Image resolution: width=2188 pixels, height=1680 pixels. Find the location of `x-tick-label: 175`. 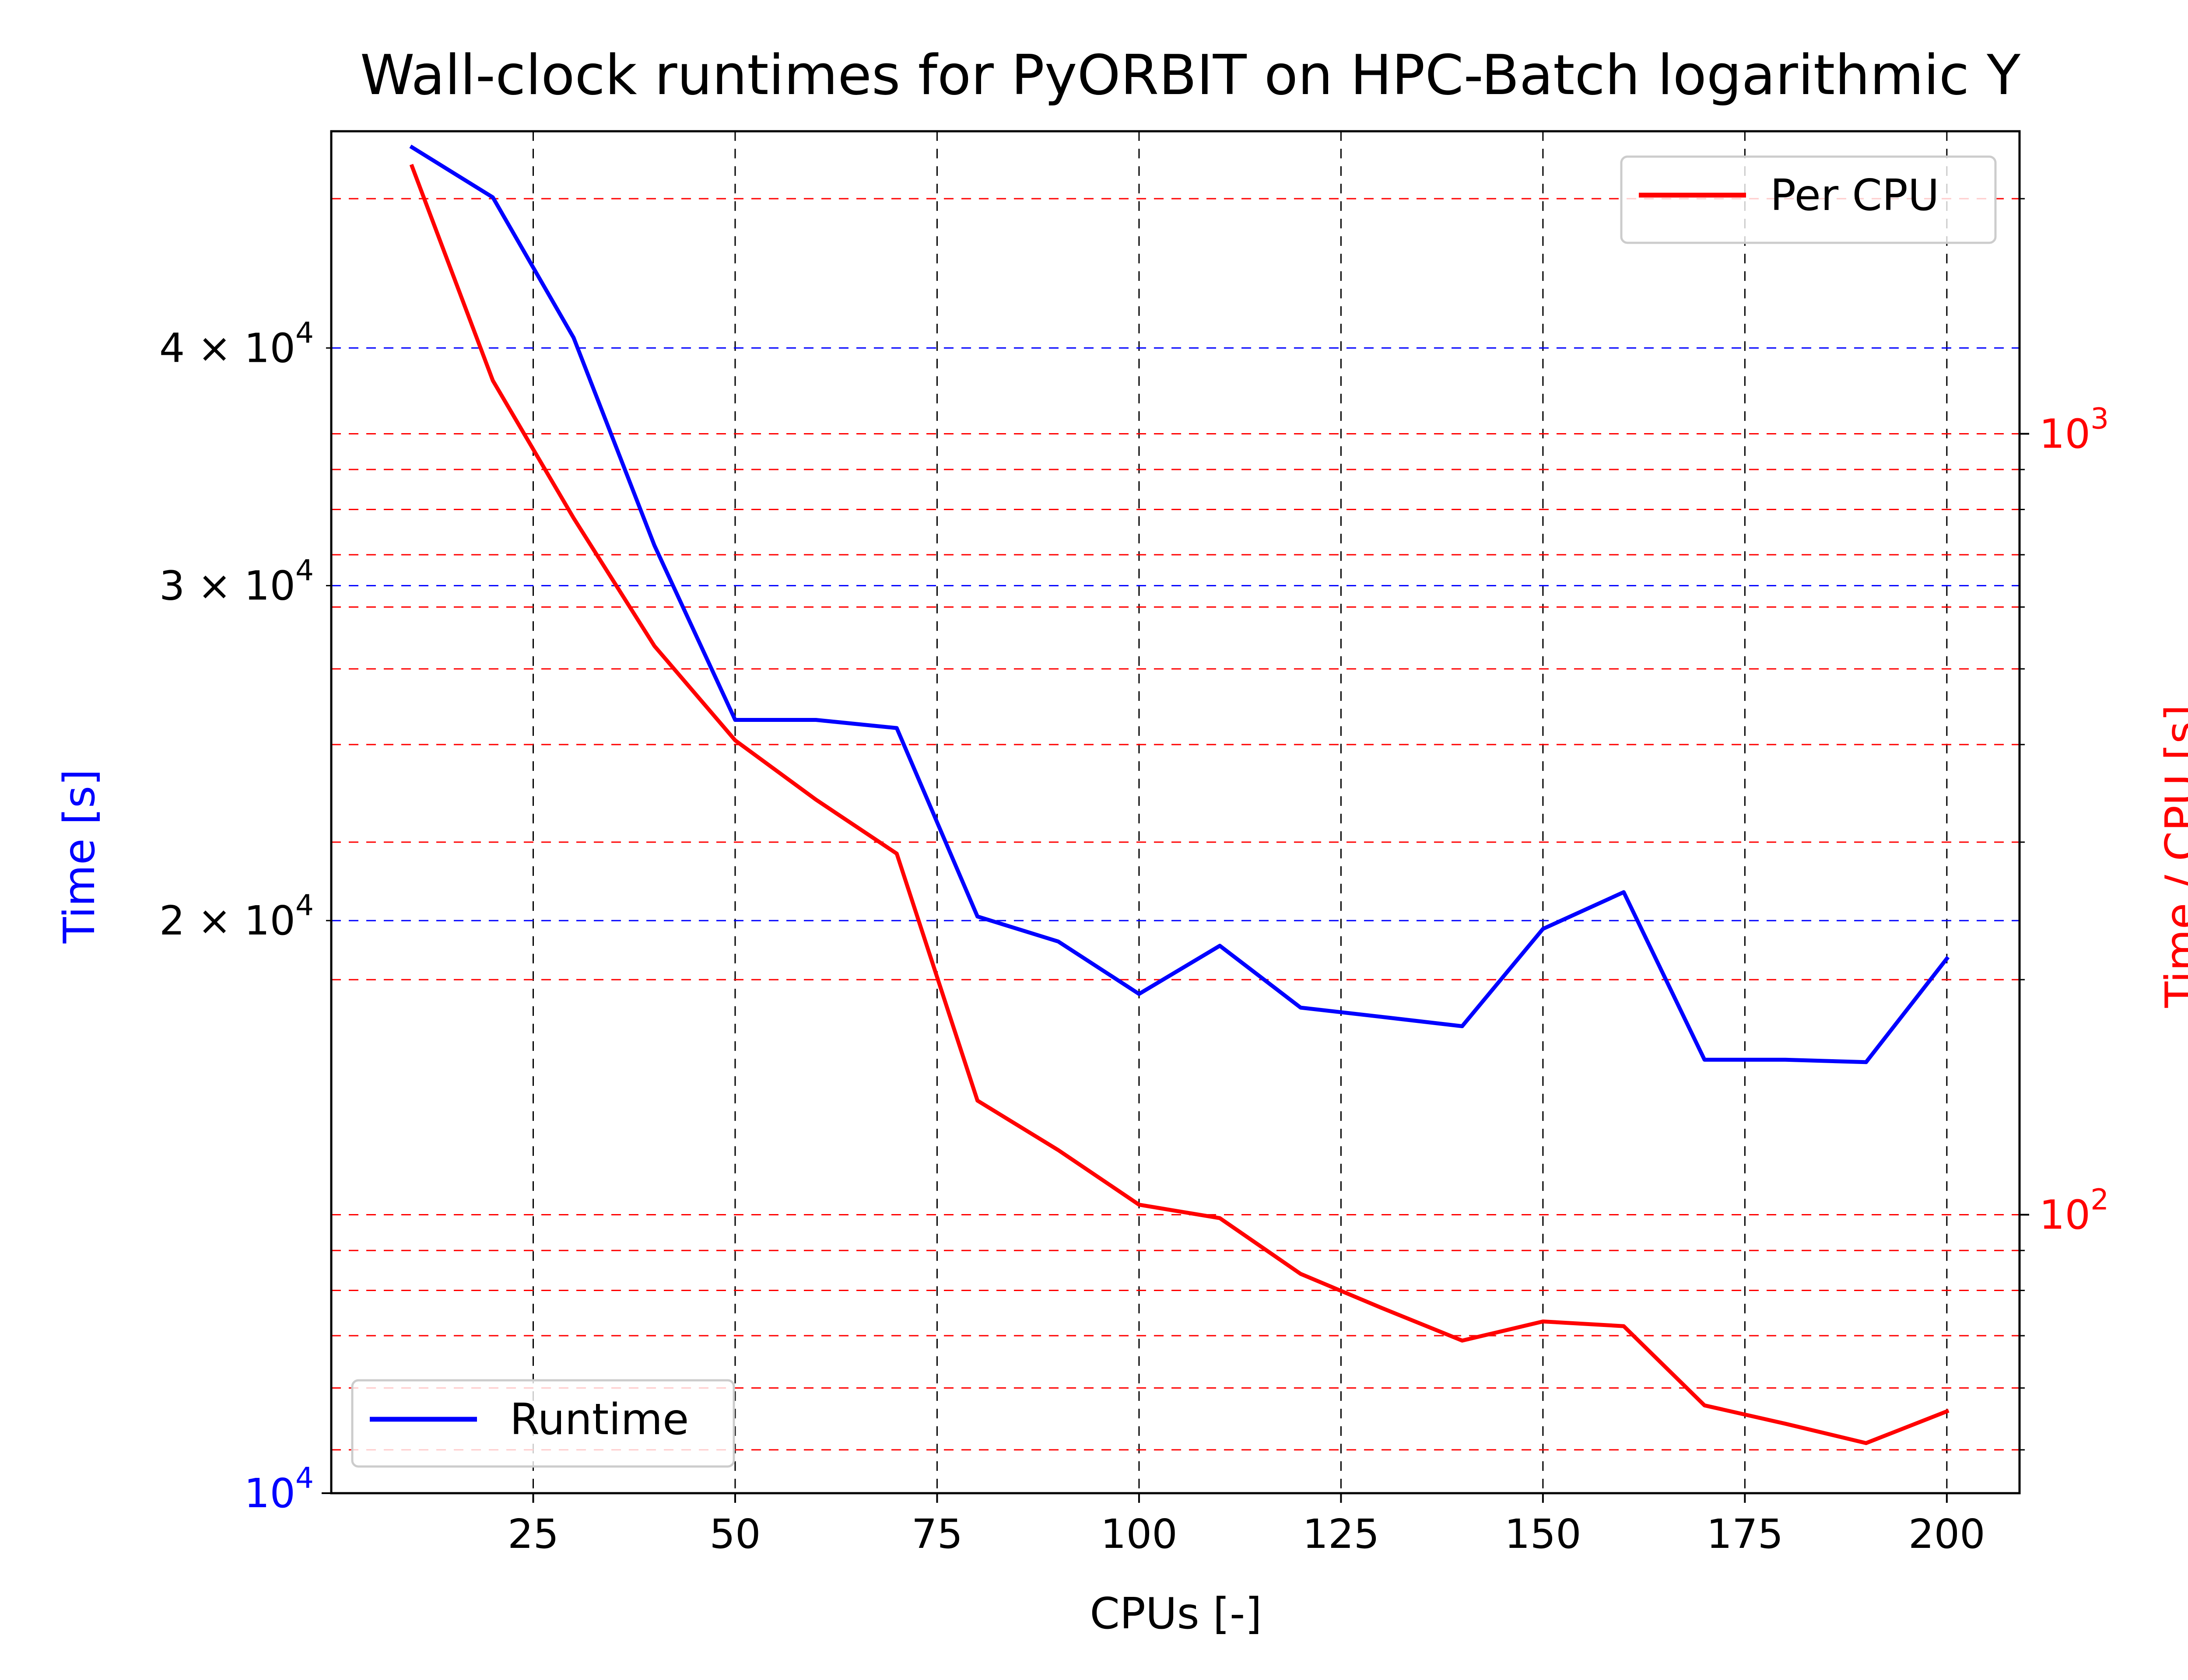

x-tick-label: 175 is located at coordinates (1746, 1534).